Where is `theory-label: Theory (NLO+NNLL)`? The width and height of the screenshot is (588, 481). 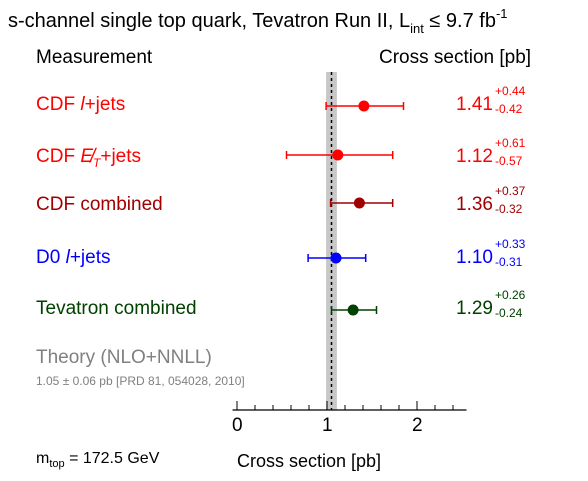
theory-label: Theory (NLO+NNLL) is located at coordinates (124, 357).